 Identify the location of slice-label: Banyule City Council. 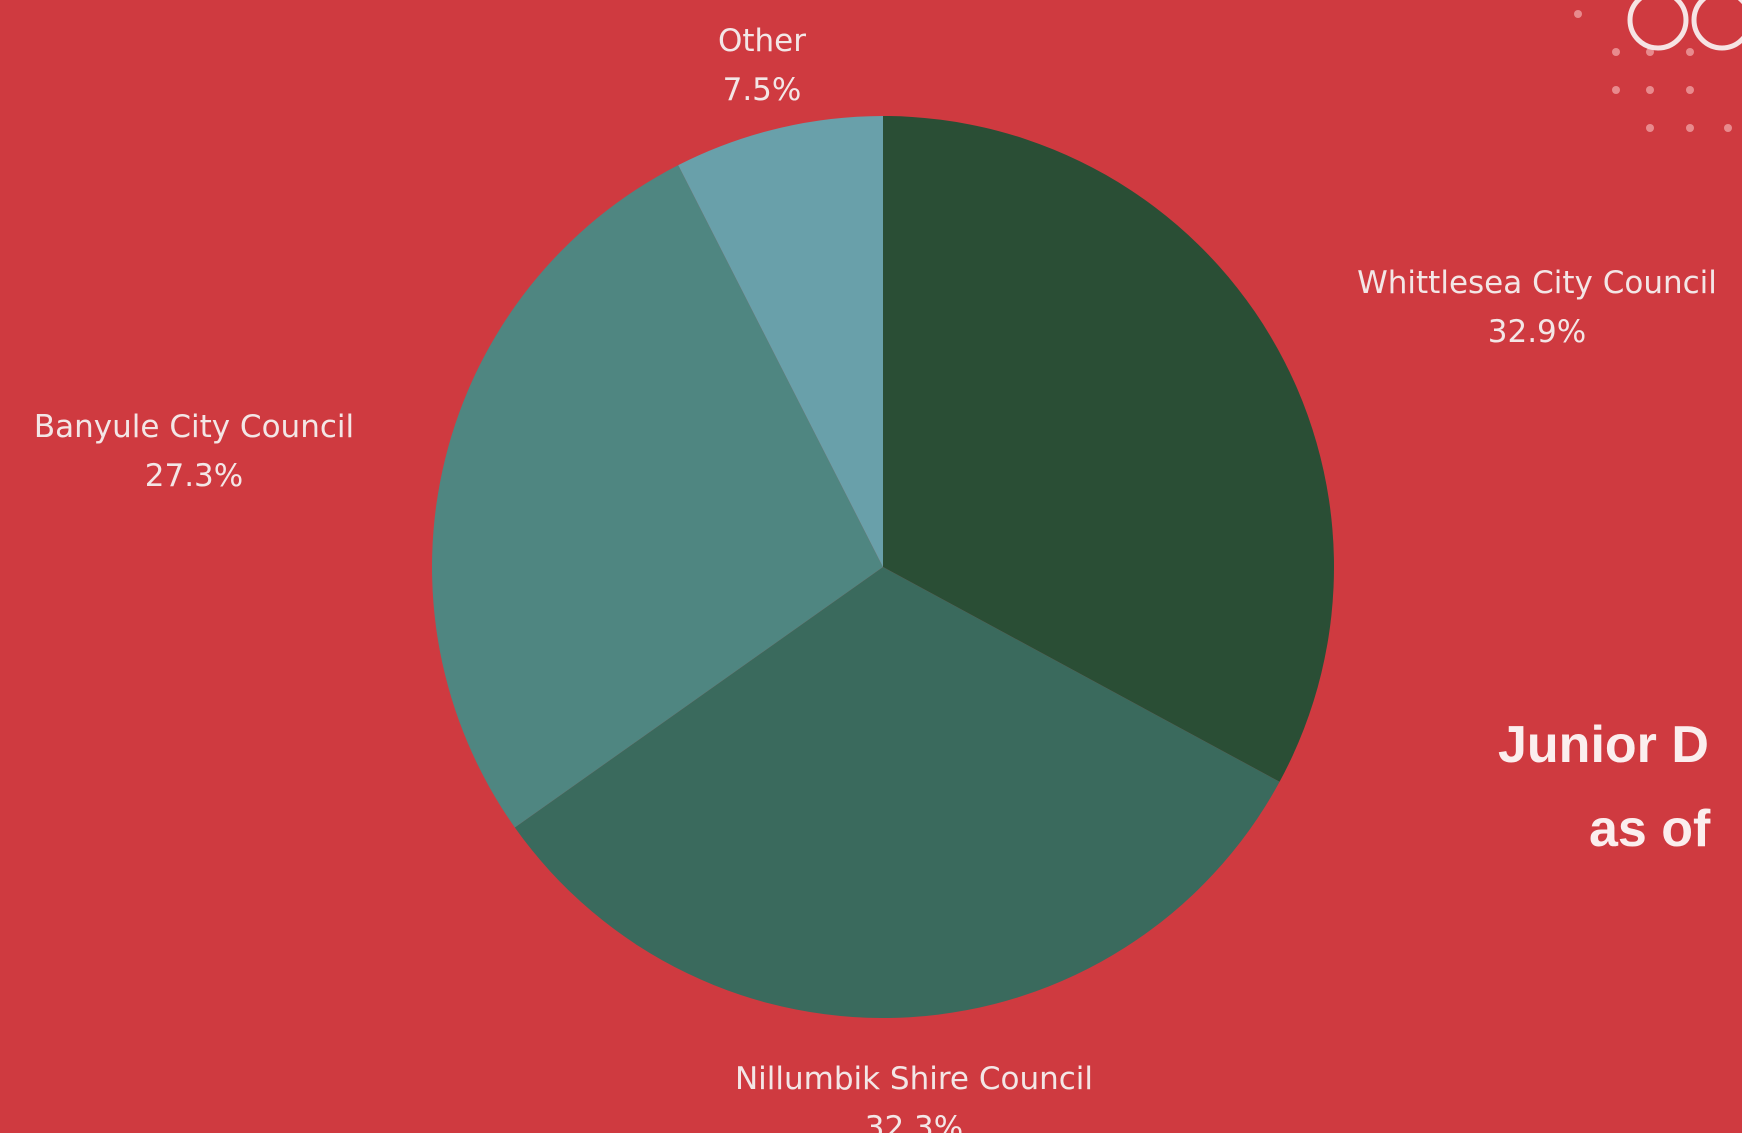
(194, 427).